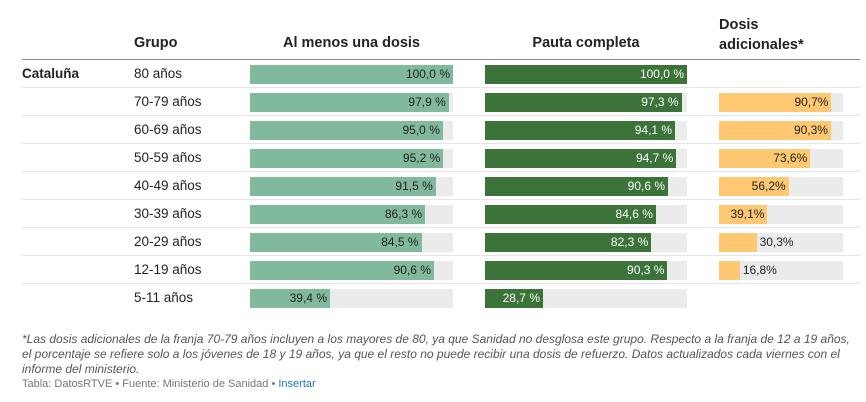 The image size is (866, 402). Describe the element at coordinates (427, 102) in the screenshot. I see `al-menos-una-dosis-value-label: 97,9 %` at that location.